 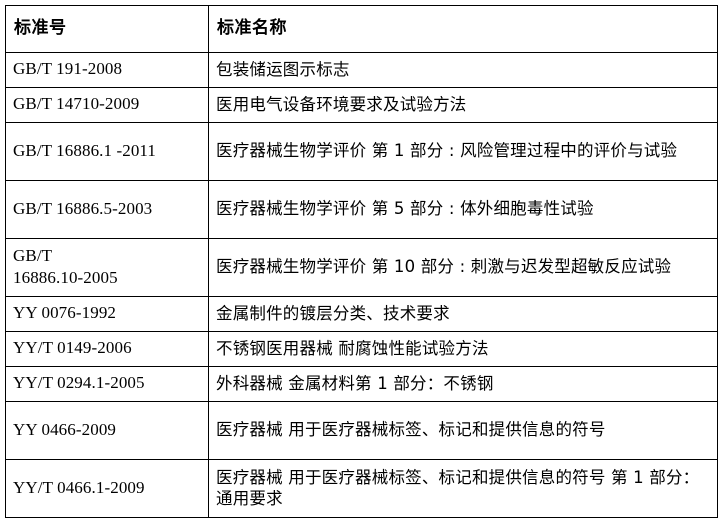 What do you see at coordinates (463, 70) in the screenshot?
I see `standard-name: 包装储运图示标志` at bounding box center [463, 70].